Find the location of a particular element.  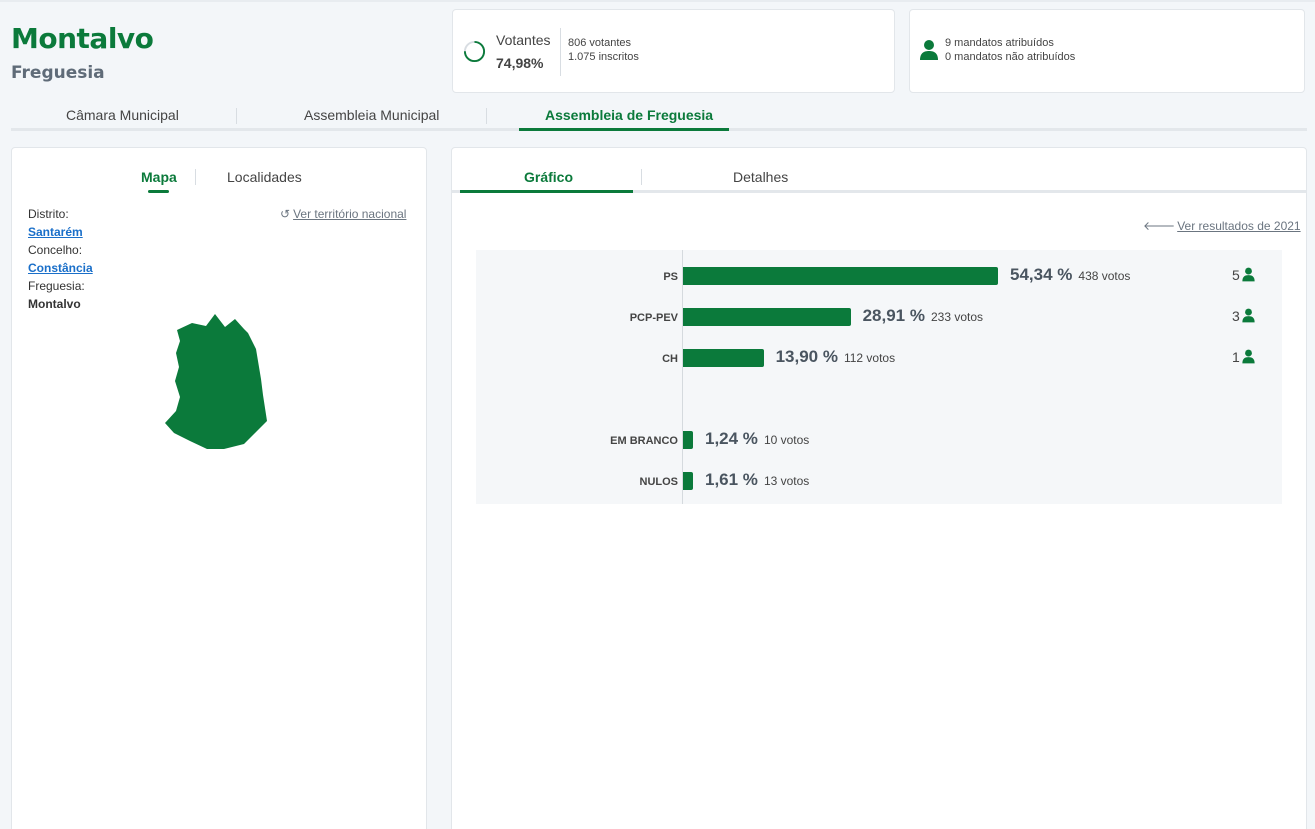

ver-territorio-nacional-link: ↺ Ver território nacional is located at coordinates (343, 214).